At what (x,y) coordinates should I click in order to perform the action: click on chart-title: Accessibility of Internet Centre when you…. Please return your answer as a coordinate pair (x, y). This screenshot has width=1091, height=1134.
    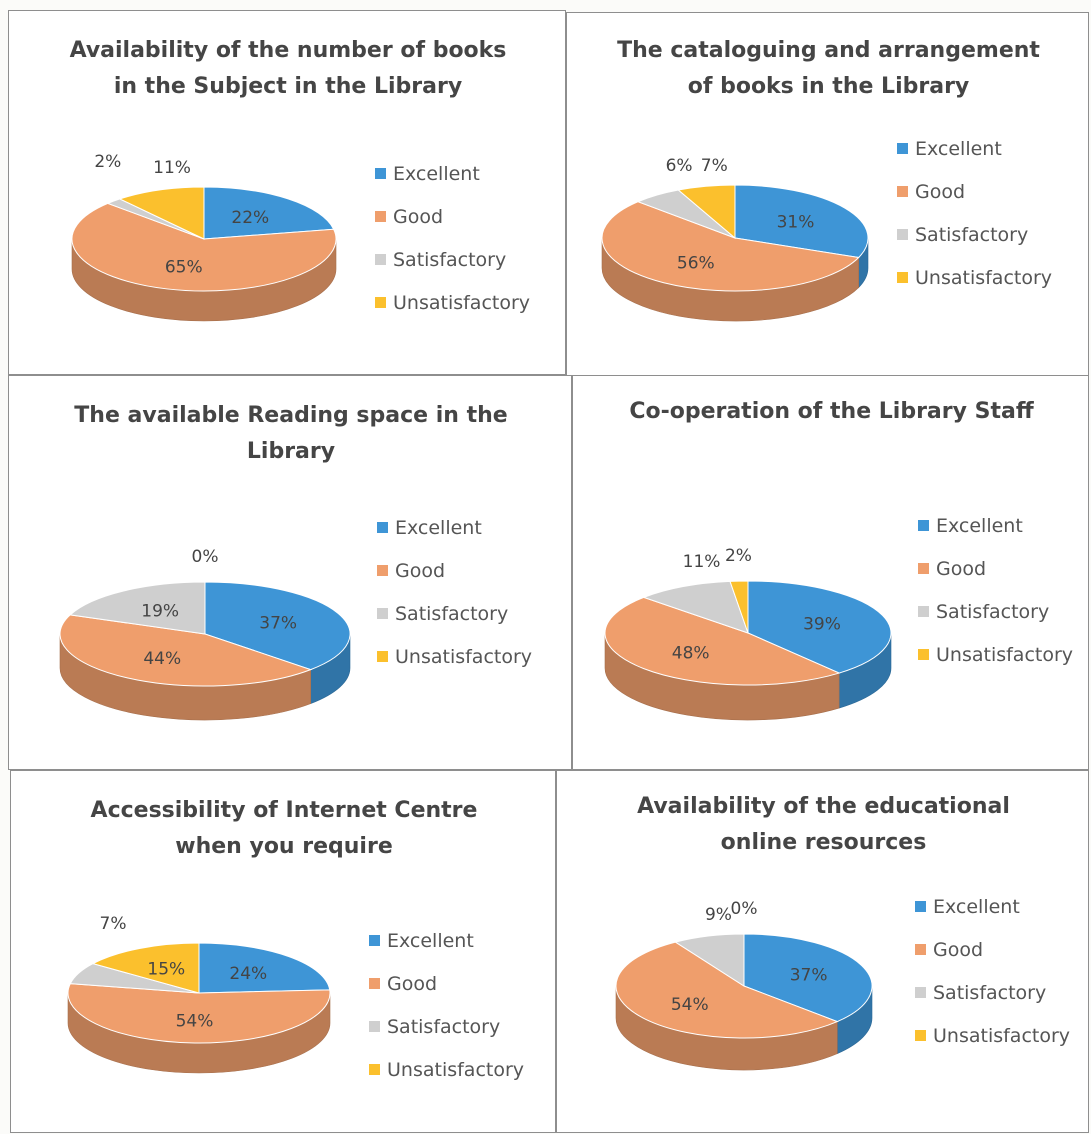
    Looking at the image, I should click on (284, 828).